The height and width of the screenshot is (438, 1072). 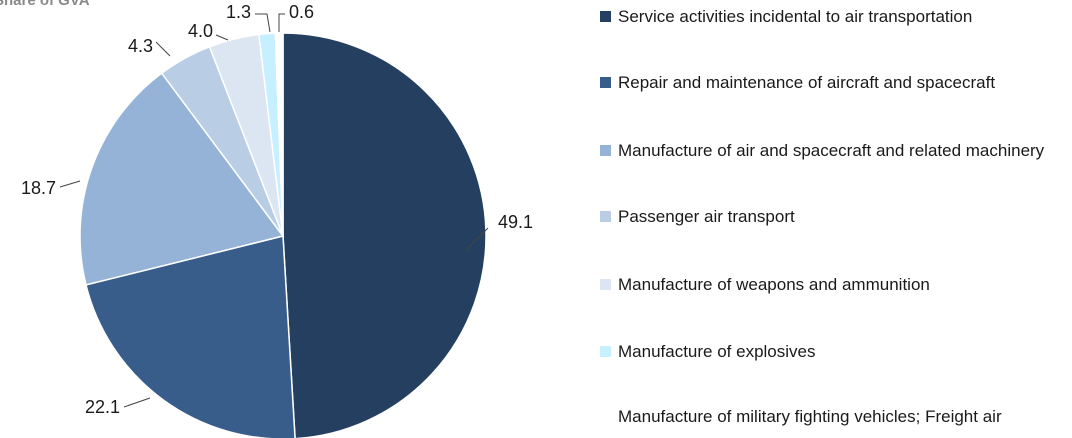 What do you see at coordinates (835, 216) in the screenshot?
I see `legend-item-4: Passenger air transport` at bounding box center [835, 216].